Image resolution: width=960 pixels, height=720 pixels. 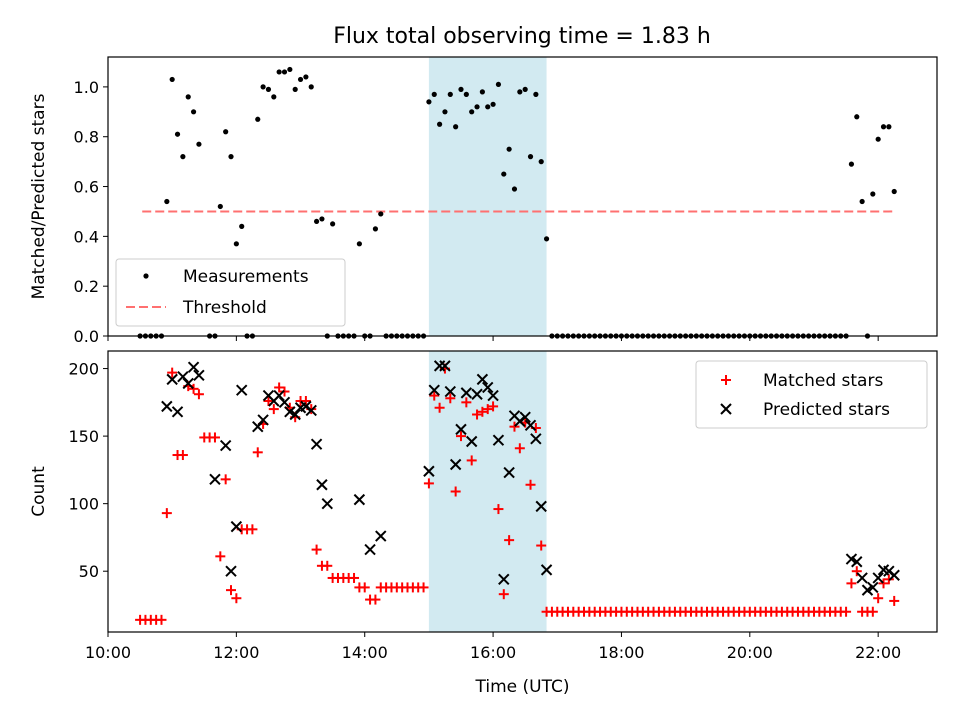 I want to click on x-tick-label: 16:00, so click(x=493, y=652).